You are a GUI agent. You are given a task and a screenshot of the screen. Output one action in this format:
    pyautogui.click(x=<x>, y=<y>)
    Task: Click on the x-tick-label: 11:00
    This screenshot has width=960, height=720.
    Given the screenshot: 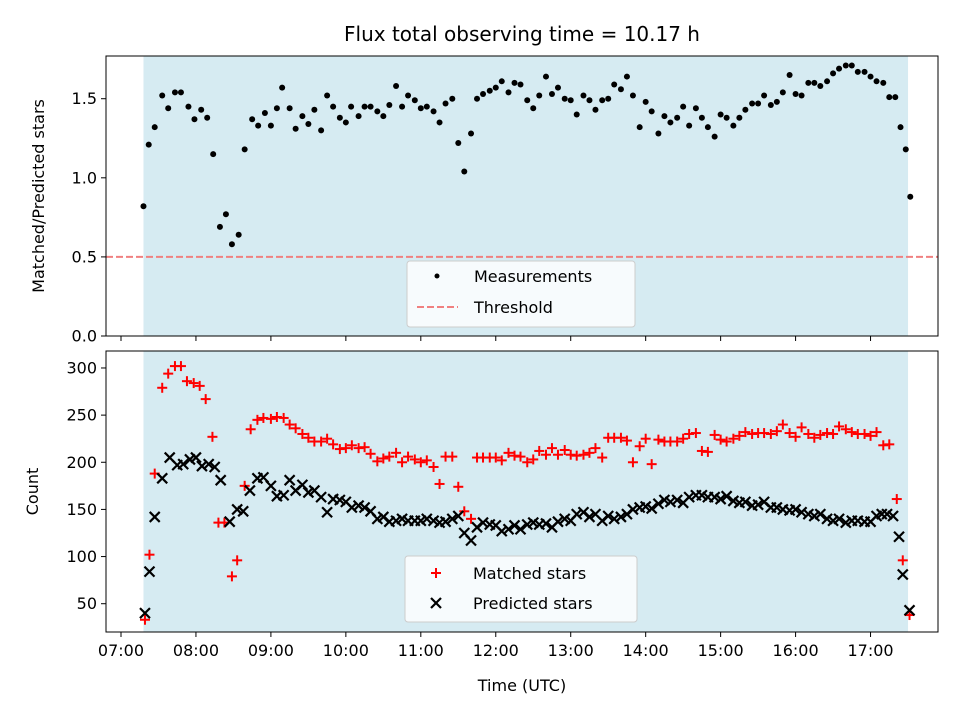 What is the action you would take?
    pyautogui.click(x=421, y=650)
    